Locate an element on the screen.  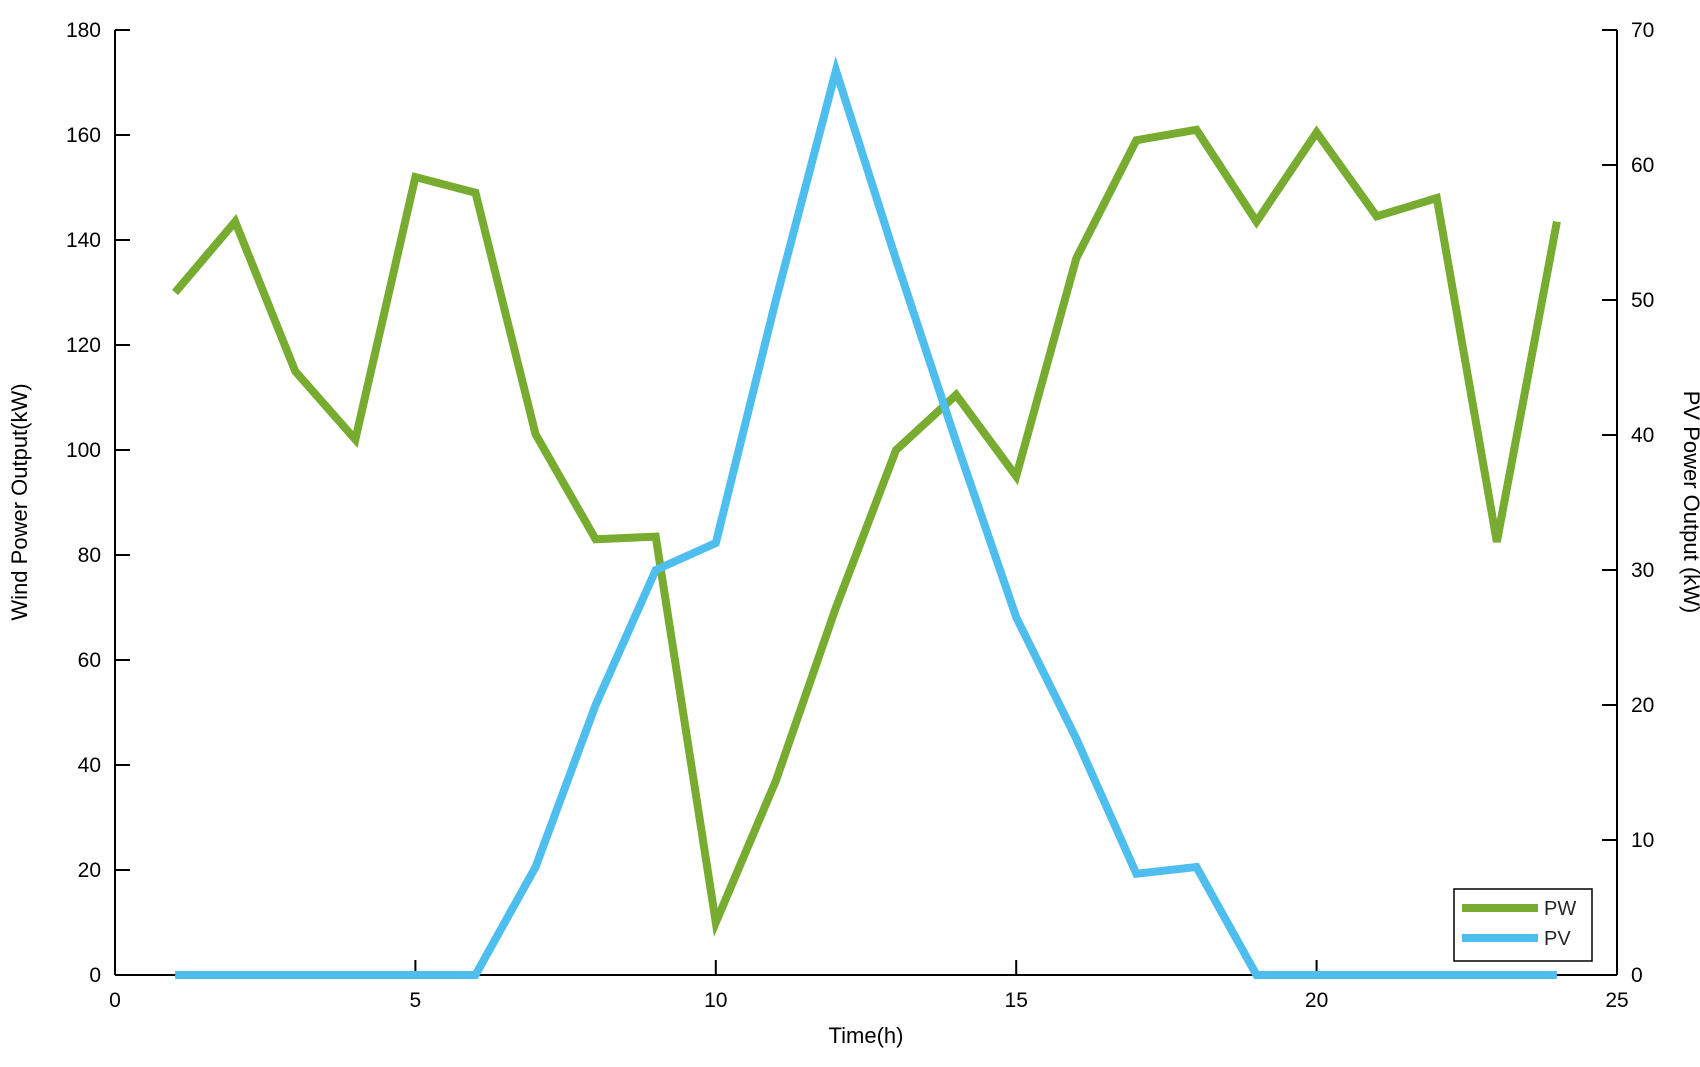
left-y-tick-label: 20 is located at coordinates (89, 870).